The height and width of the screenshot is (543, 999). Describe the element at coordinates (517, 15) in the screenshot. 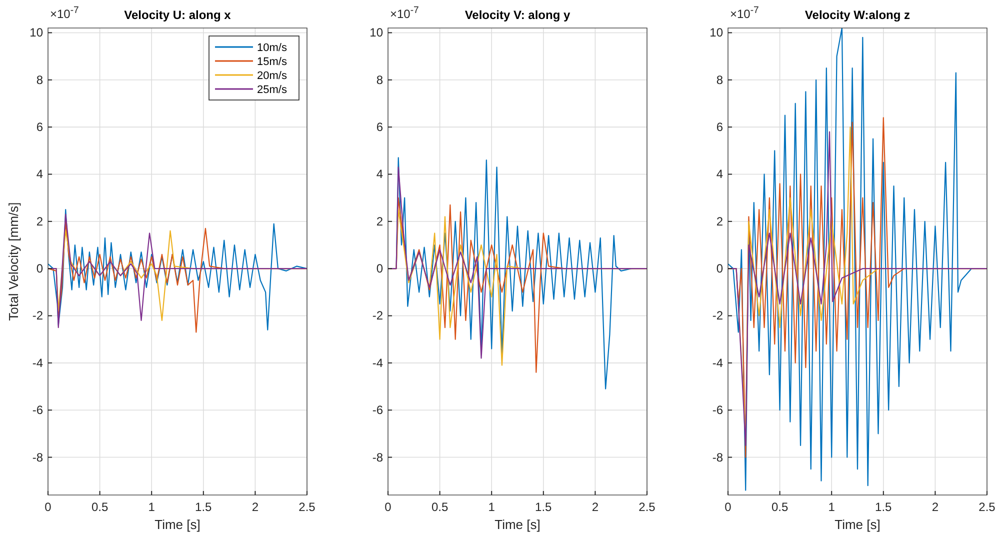

I see `chart-title: Velocity V: along y` at that location.